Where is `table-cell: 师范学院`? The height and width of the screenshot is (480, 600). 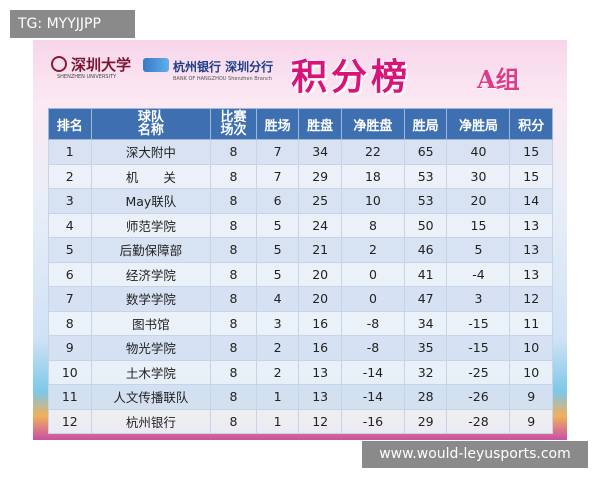 table-cell: 师范学院 is located at coordinates (151, 225).